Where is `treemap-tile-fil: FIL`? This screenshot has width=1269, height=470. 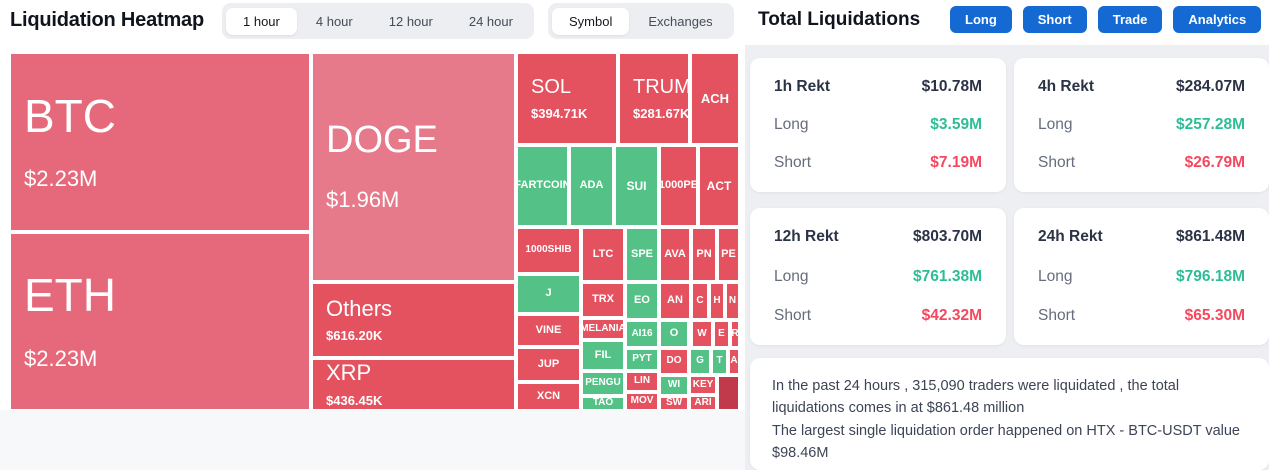 treemap-tile-fil: FIL is located at coordinates (603, 355).